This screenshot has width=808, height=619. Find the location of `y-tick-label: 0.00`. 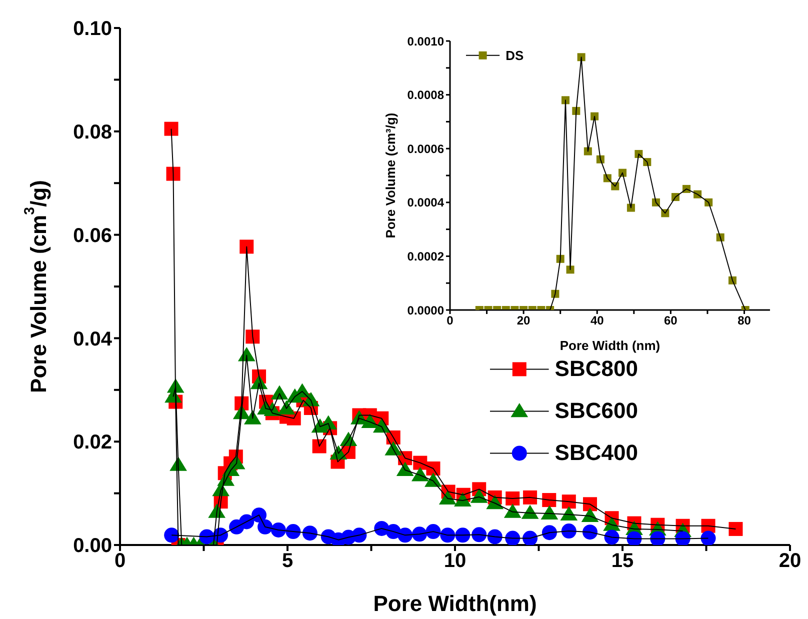

y-tick-label: 0.00 is located at coordinates (92, 546).